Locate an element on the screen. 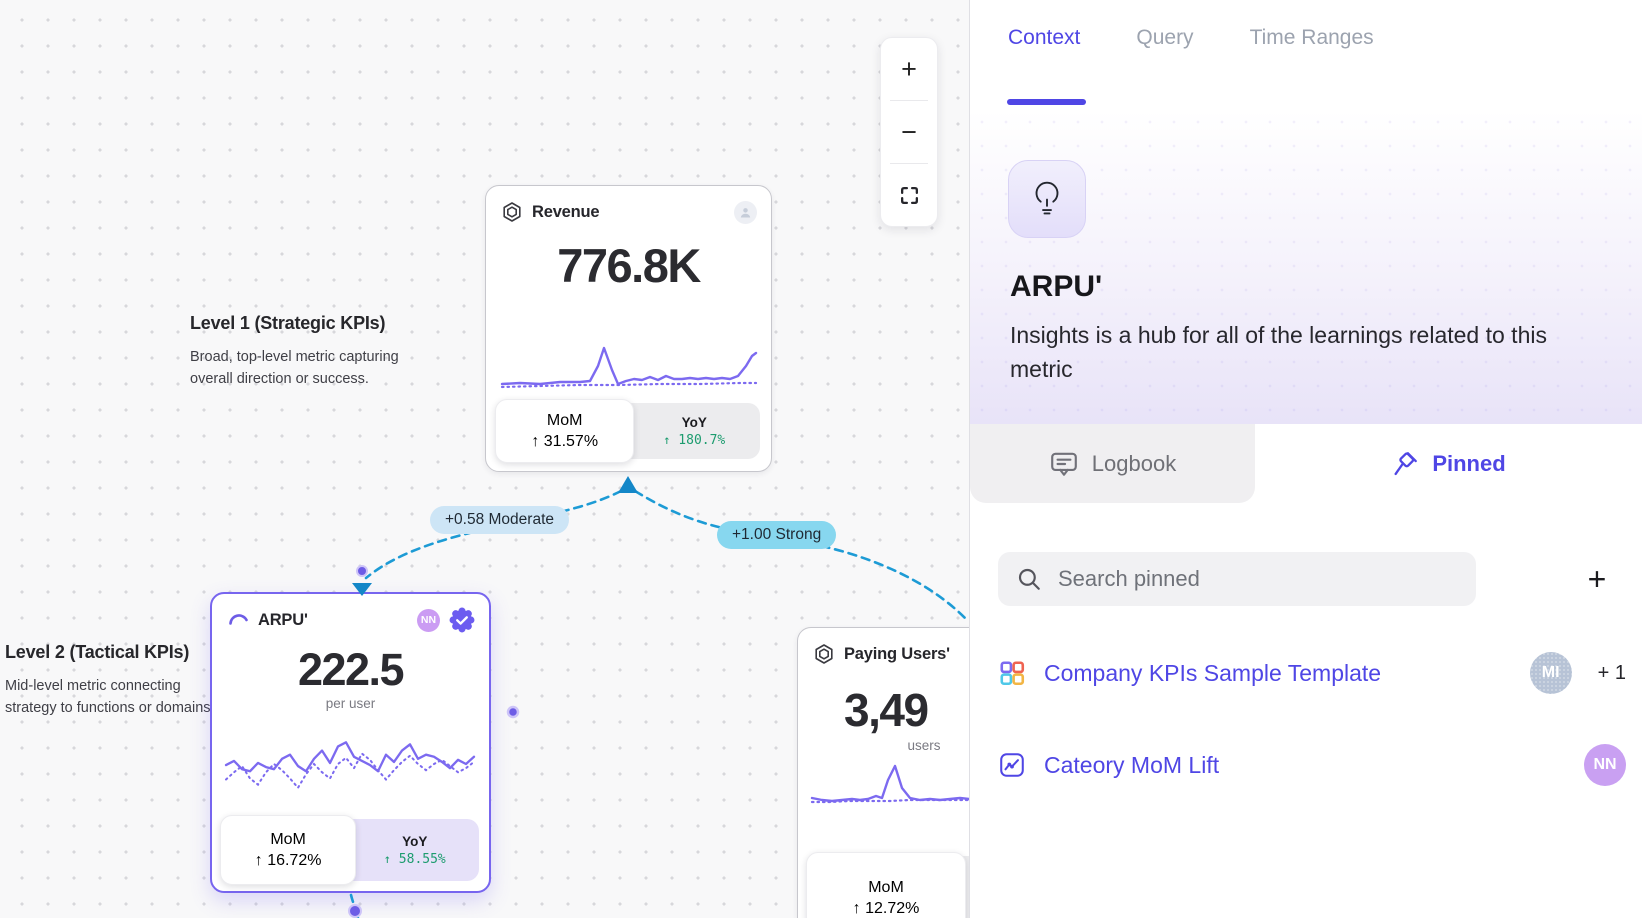 This screenshot has height=918, width=1642. avatar-nn: NN is located at coordinates (1605, 765).